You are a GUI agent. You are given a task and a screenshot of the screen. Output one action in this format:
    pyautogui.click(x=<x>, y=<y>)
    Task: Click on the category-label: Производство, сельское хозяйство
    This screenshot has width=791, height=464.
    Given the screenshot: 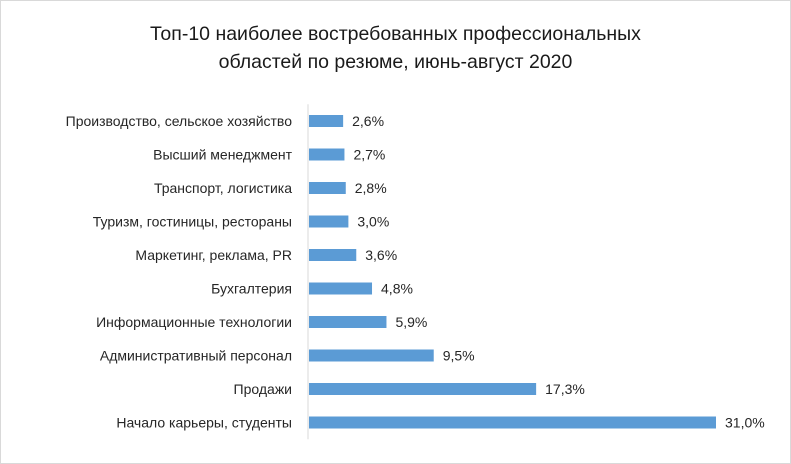 What is the action you would take?
    pyautogui.click(x=179, y=121)
    